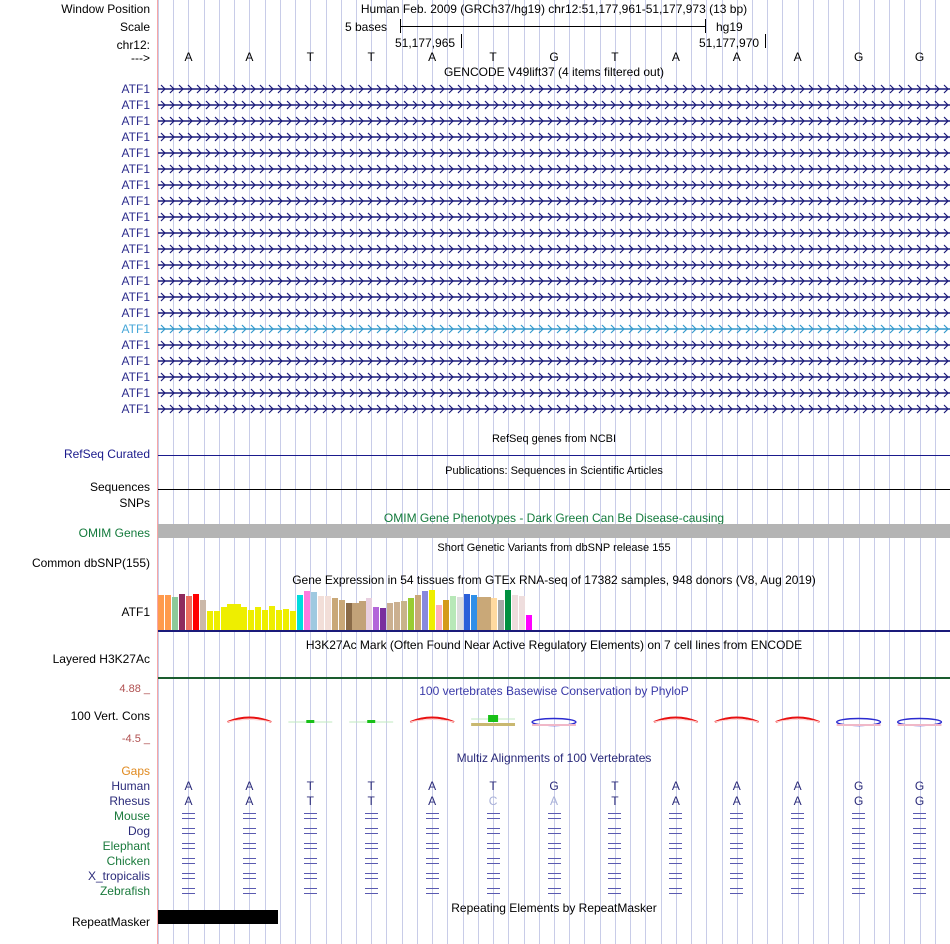 This screenshot has width=950, height=944. What do you see at coordinates (130, 786) in the screenshot?
I see `multiz-species-label: Human` at bounding box center [130, 786].